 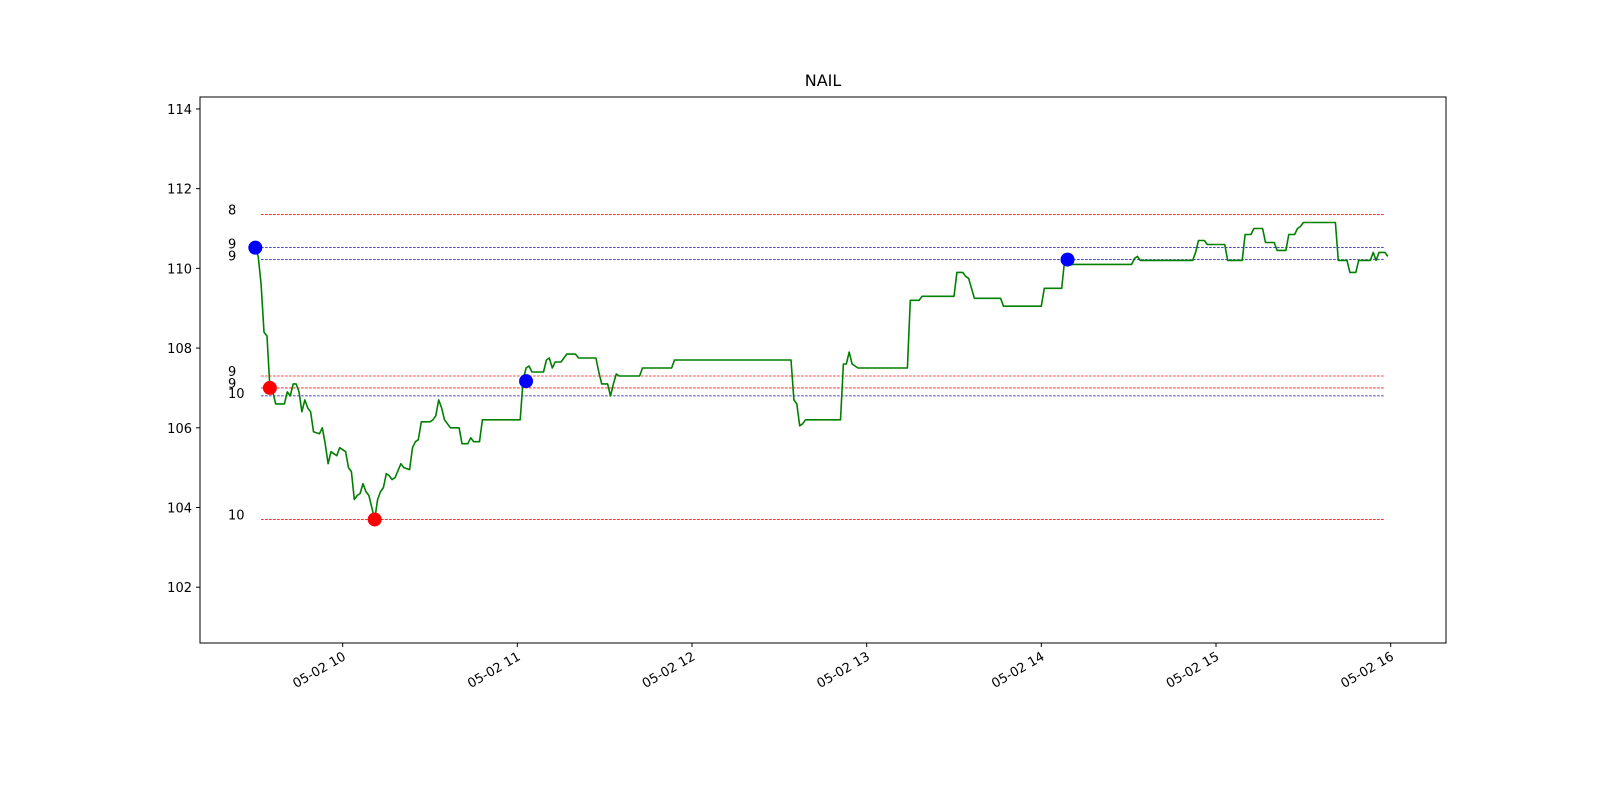 I want to click on x-tick-label: 05-02 10, so click(x=320, y=670).